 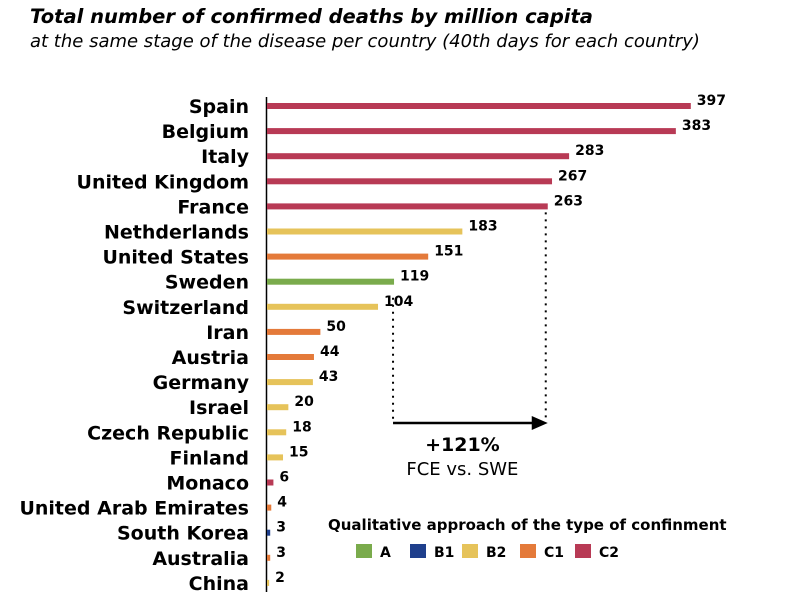 I want to click on bar-australia, so click(x=269, y=557).